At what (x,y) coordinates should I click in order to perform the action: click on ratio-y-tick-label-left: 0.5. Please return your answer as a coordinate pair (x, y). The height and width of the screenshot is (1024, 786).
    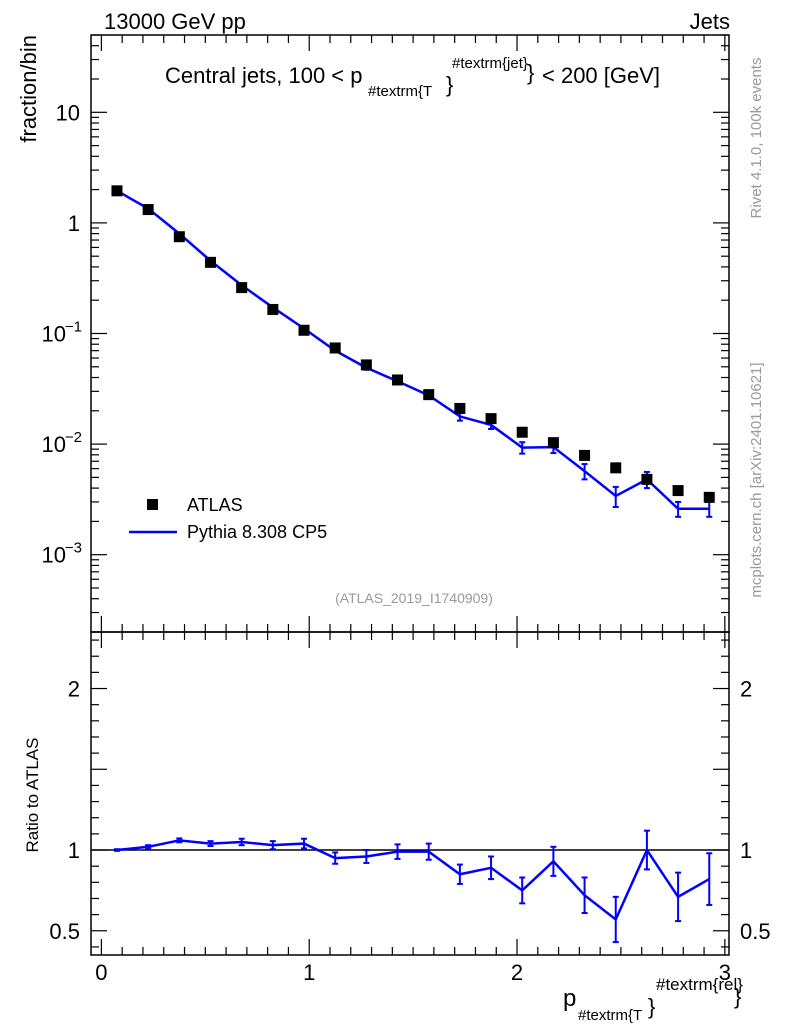
    Looking at the image, I should click on (64, 931).